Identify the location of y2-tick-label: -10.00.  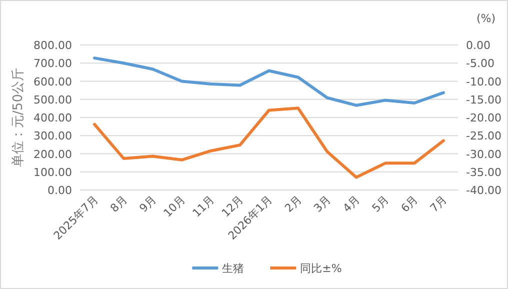
(484, 81).